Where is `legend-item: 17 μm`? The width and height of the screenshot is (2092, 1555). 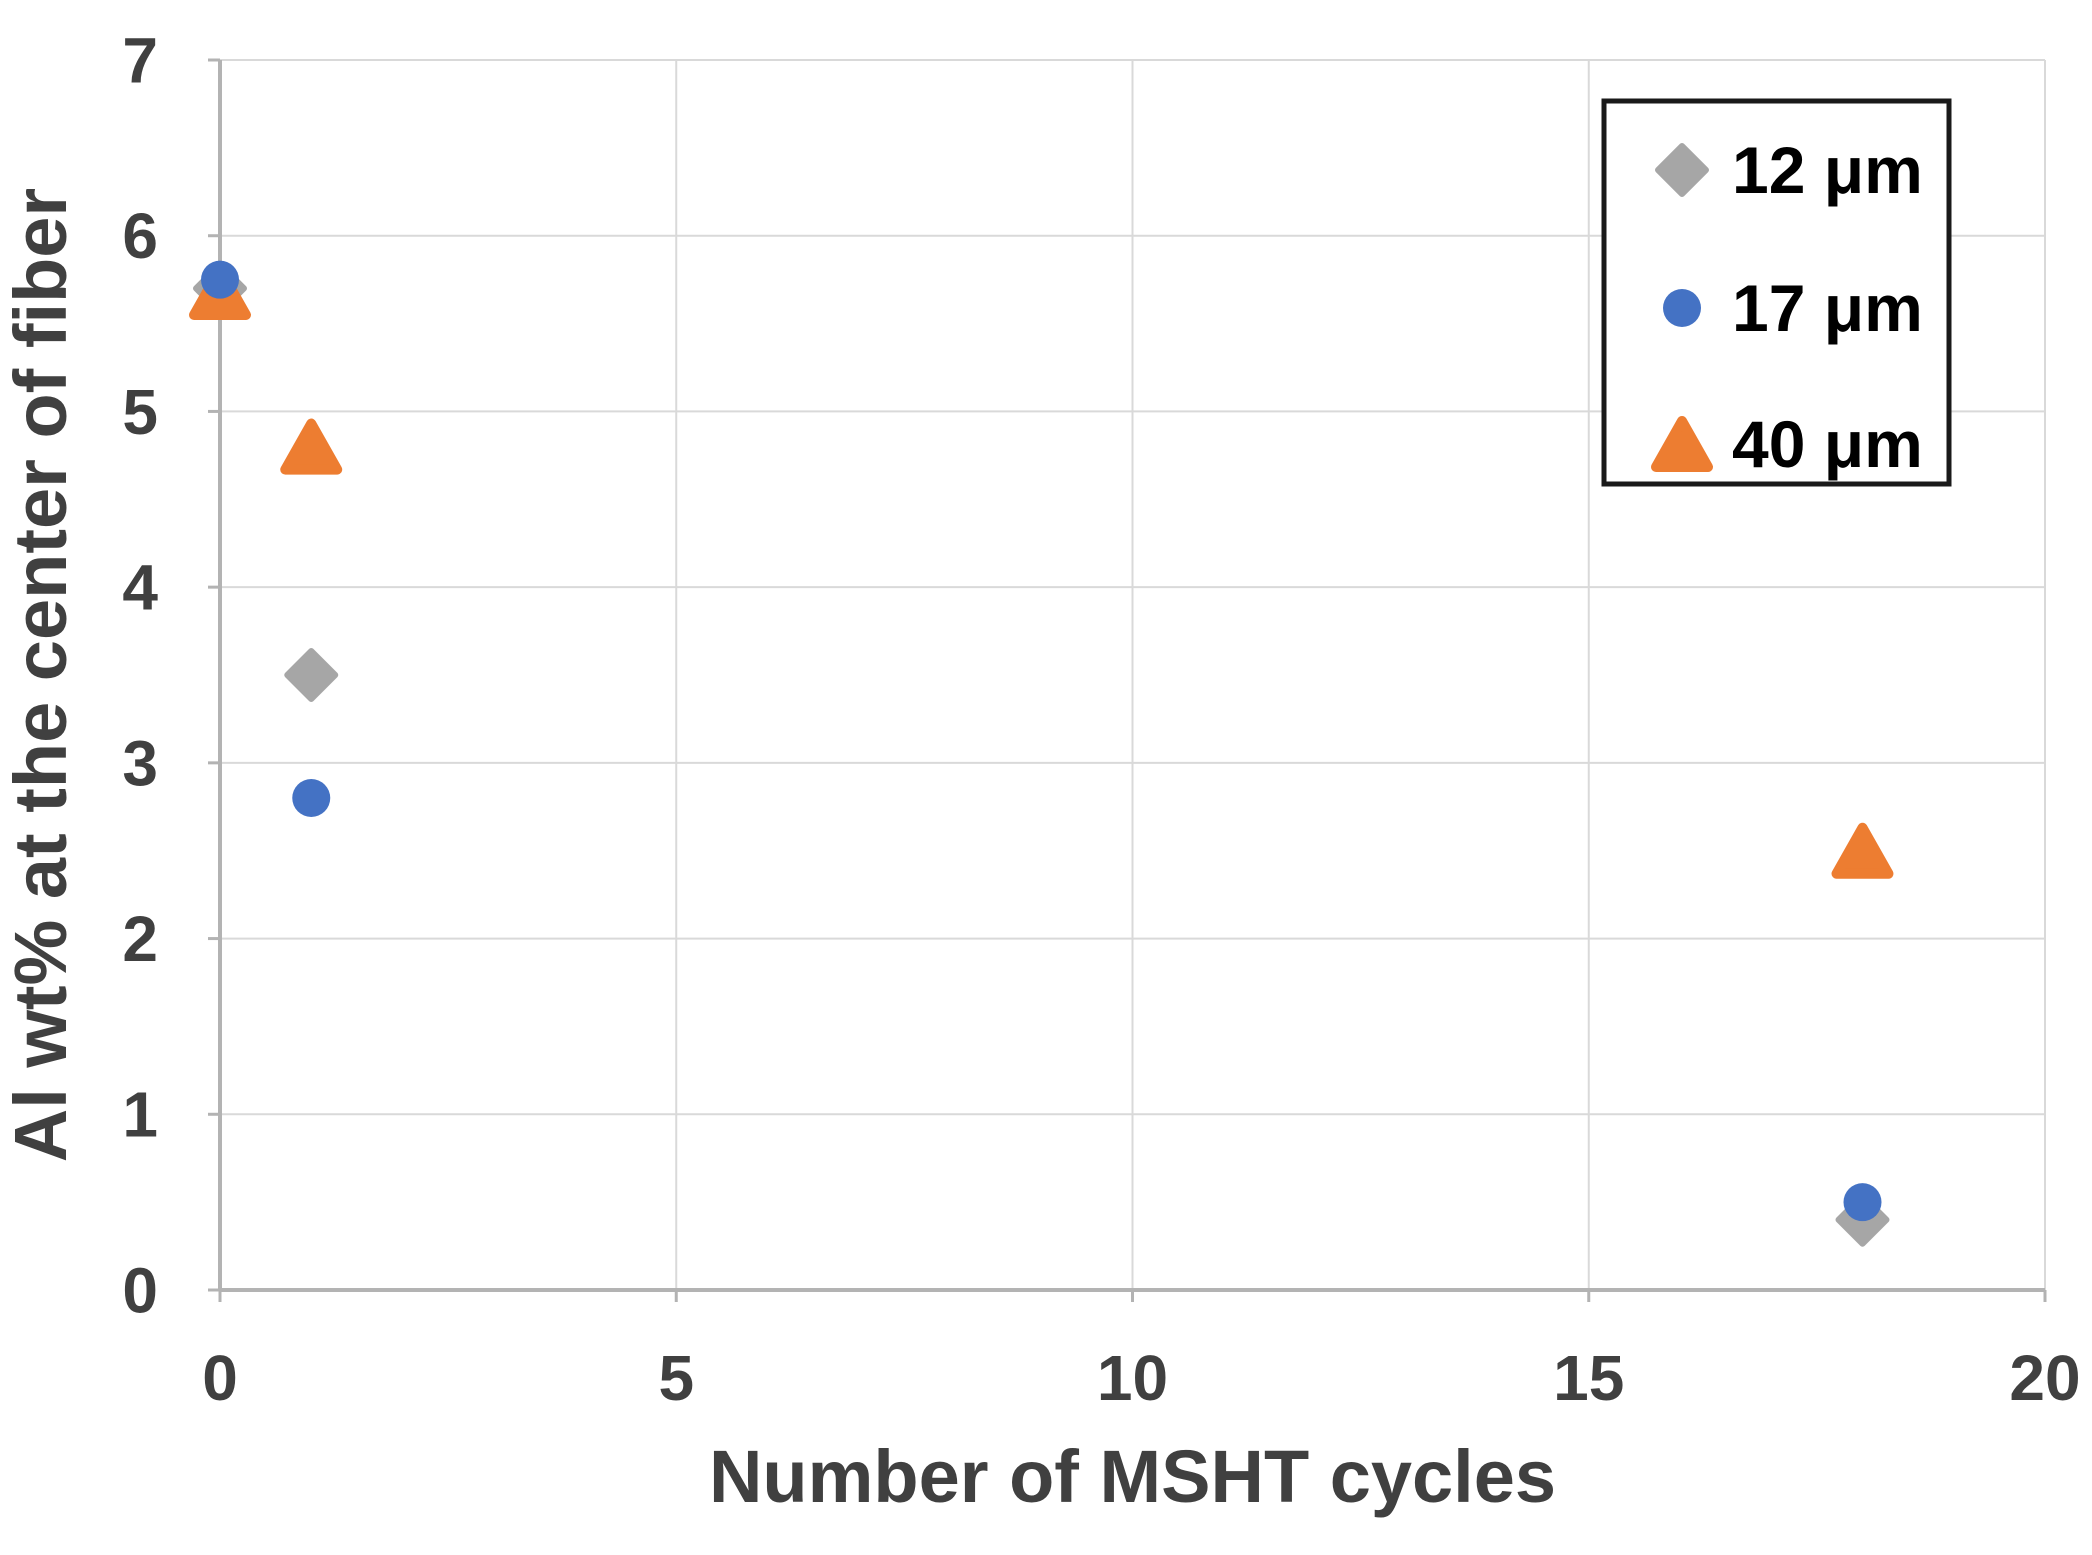
legend-item: 17 μm is located at coordinates (1793, 308).